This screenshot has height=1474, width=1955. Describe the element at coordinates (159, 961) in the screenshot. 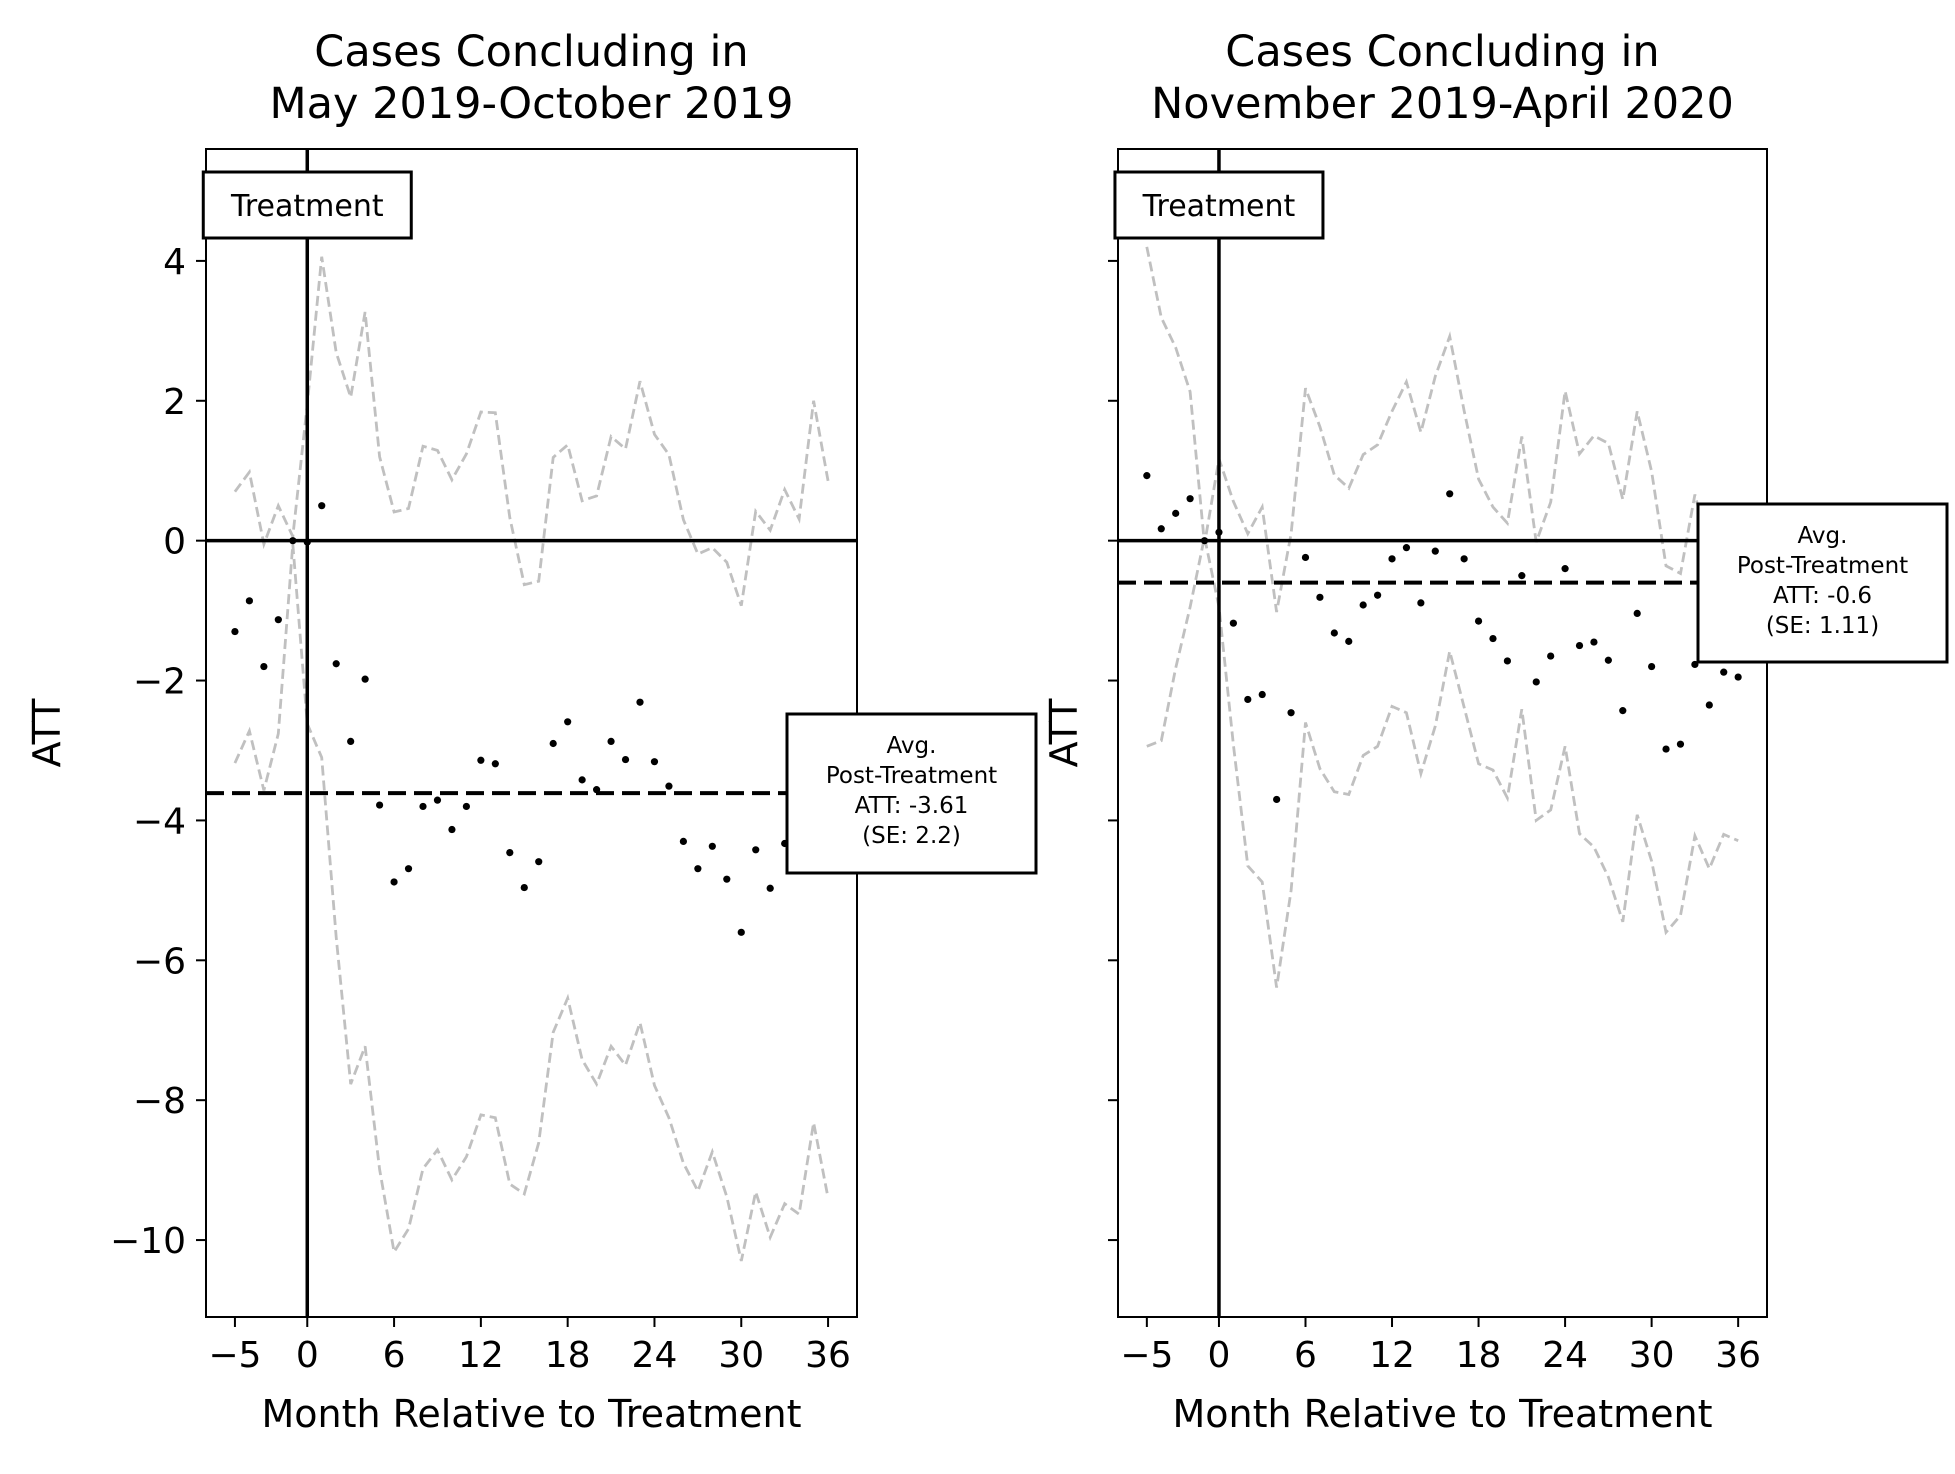

I see `y-tick-label: −6` at that location.